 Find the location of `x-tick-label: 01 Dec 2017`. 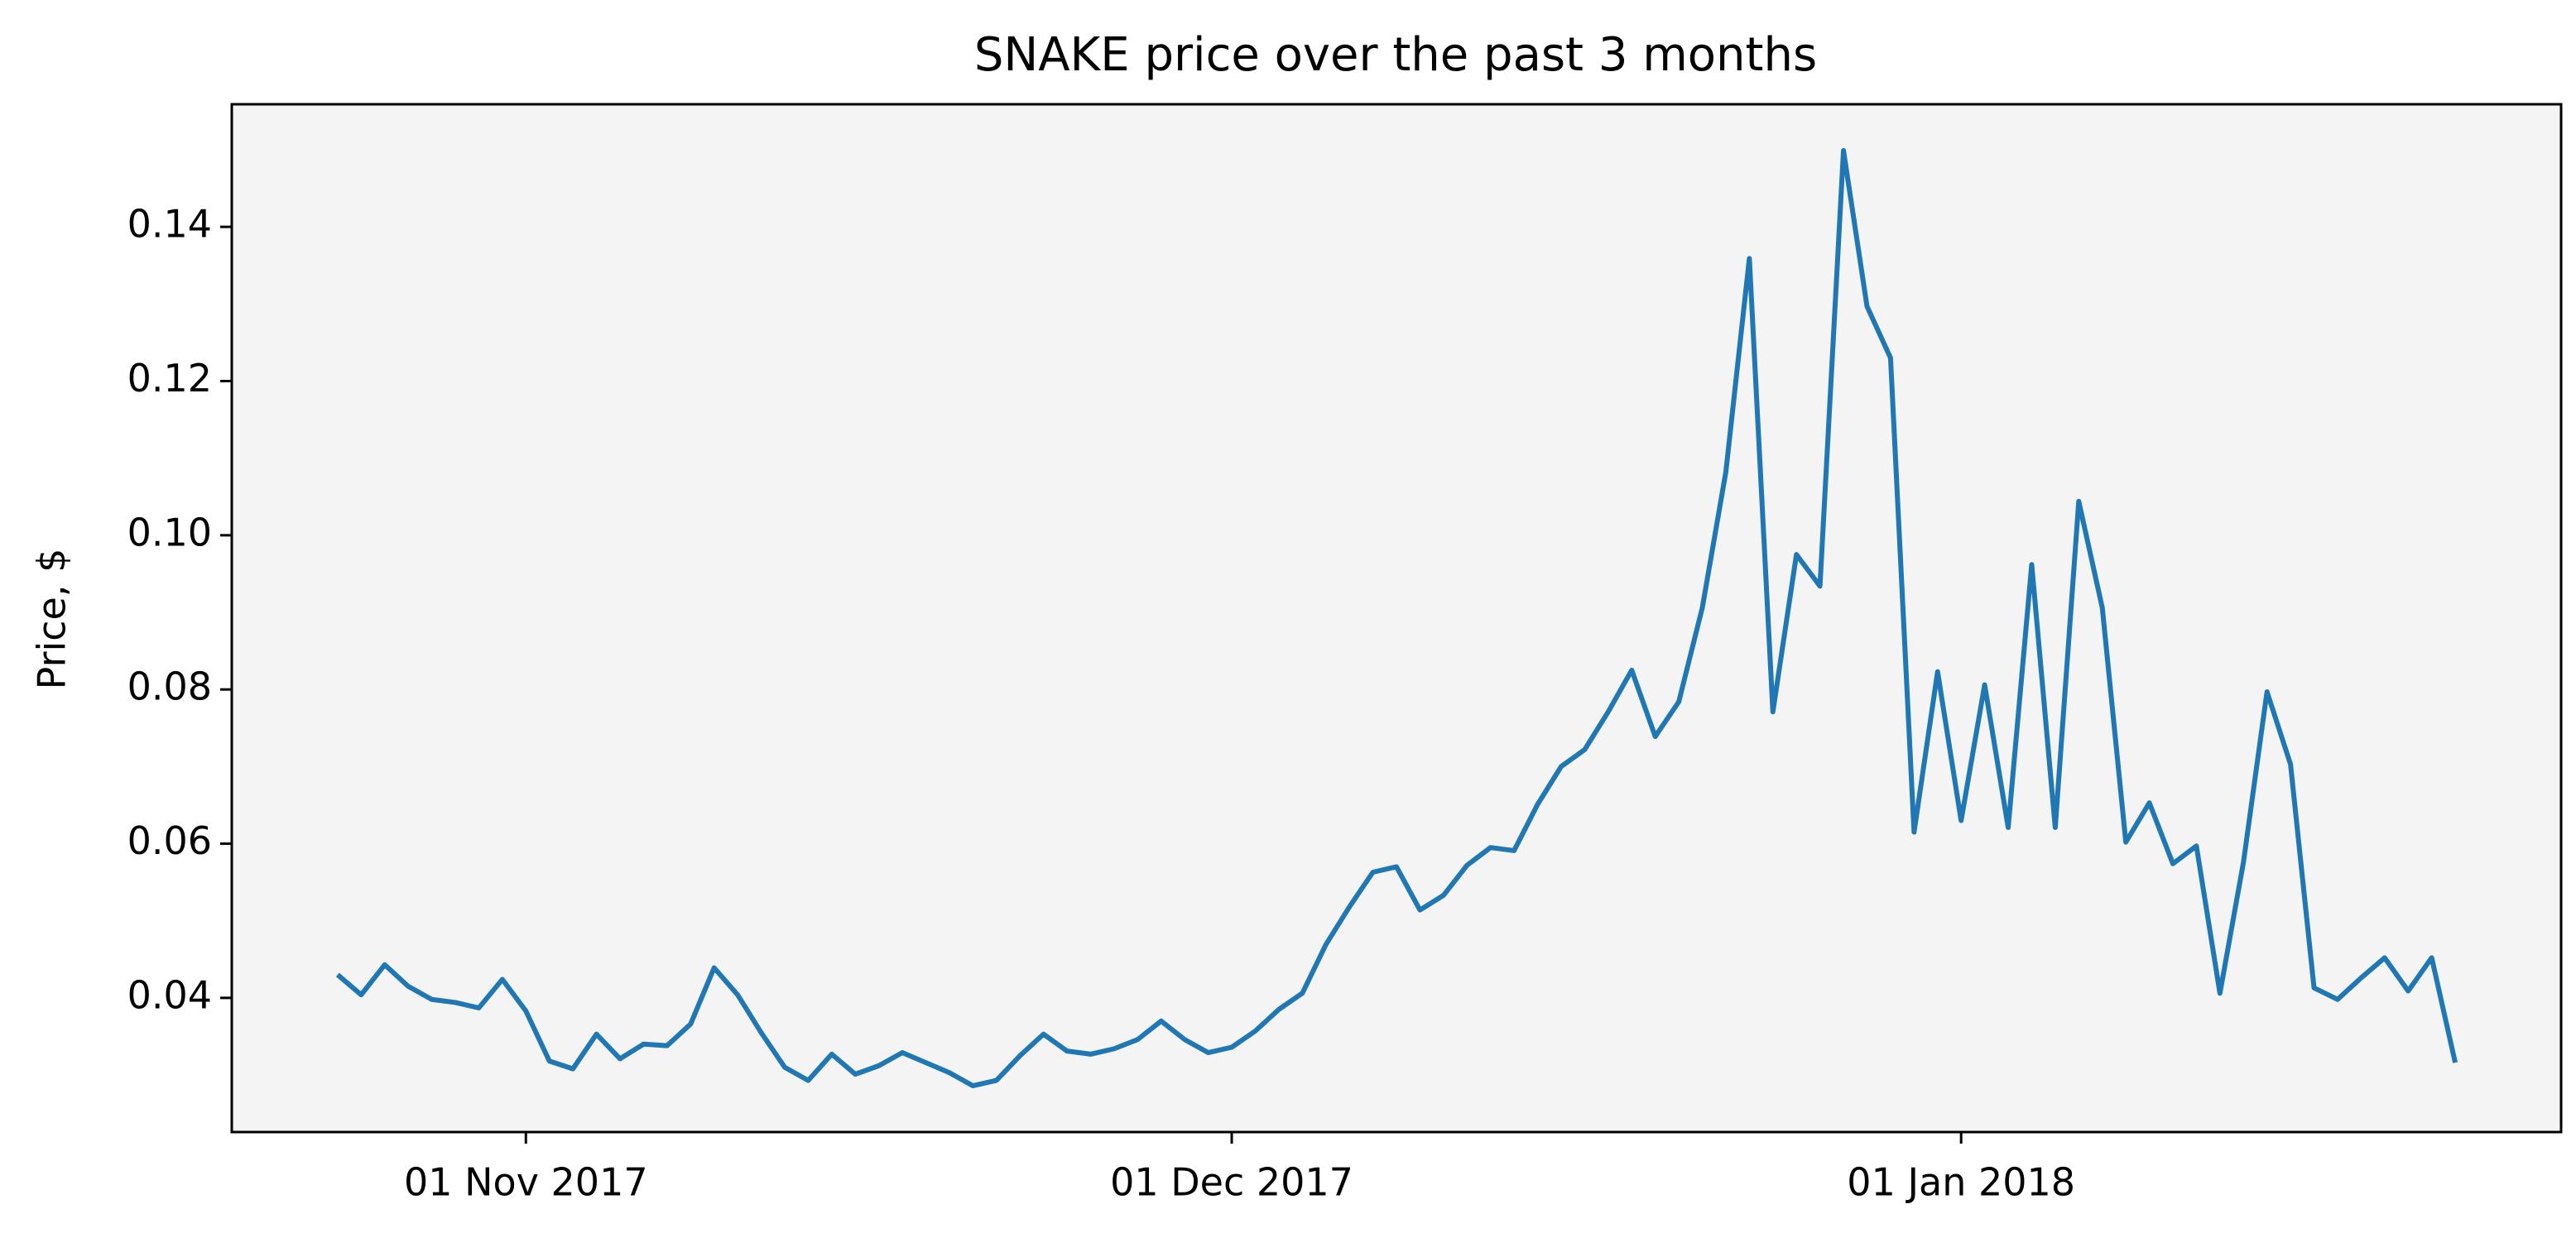

x-tick-label: 01 Dec 2017 is located at coordinates (1231, 1182).